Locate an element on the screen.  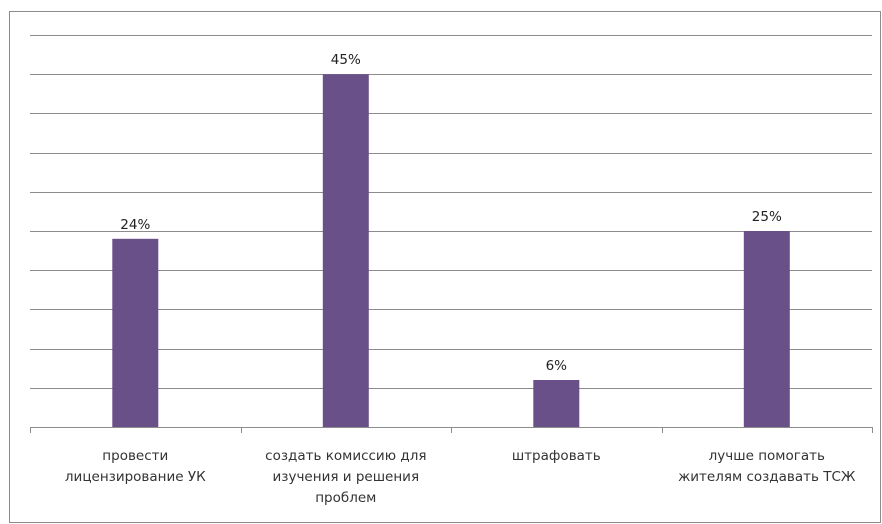
data-label: 6% is located at coordinates (557, 366).